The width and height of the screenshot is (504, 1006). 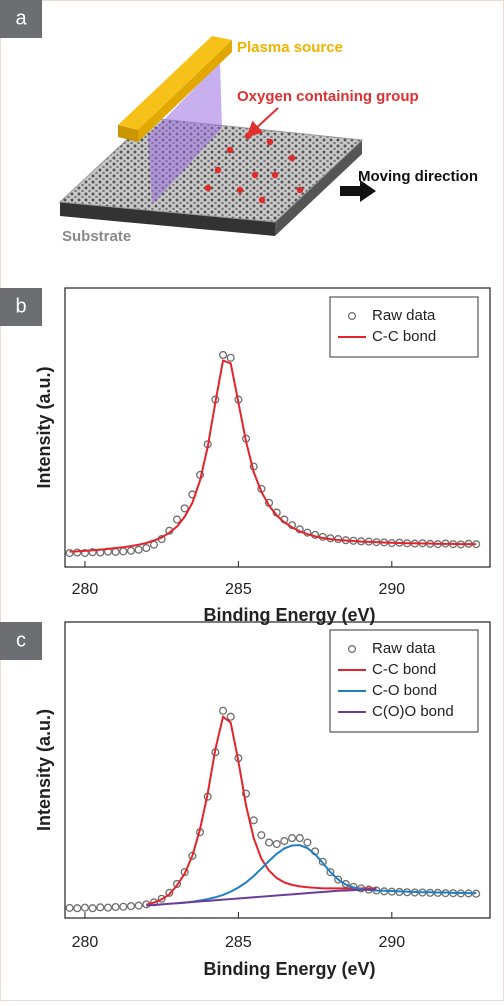 I want to click on substrate-top, so click(x=211, y=170).